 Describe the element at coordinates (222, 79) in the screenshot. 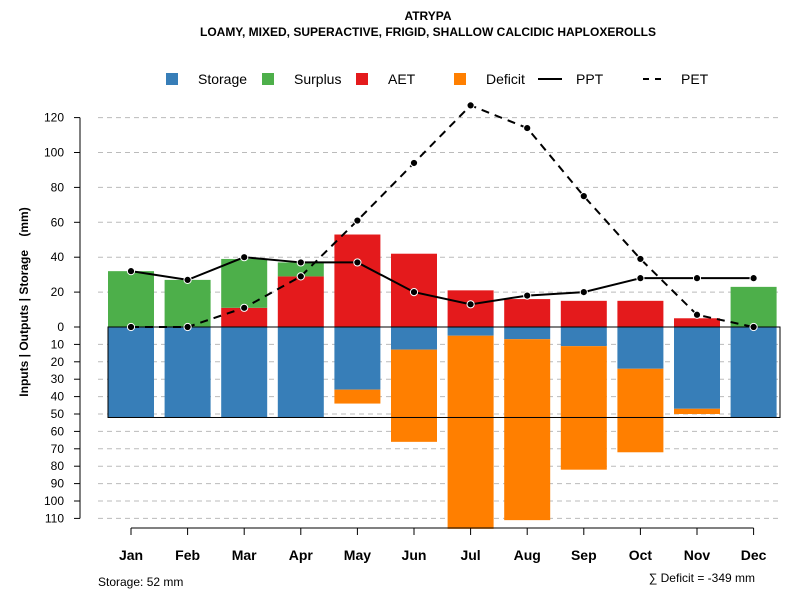

I see `legend-label: Storage` at that location.